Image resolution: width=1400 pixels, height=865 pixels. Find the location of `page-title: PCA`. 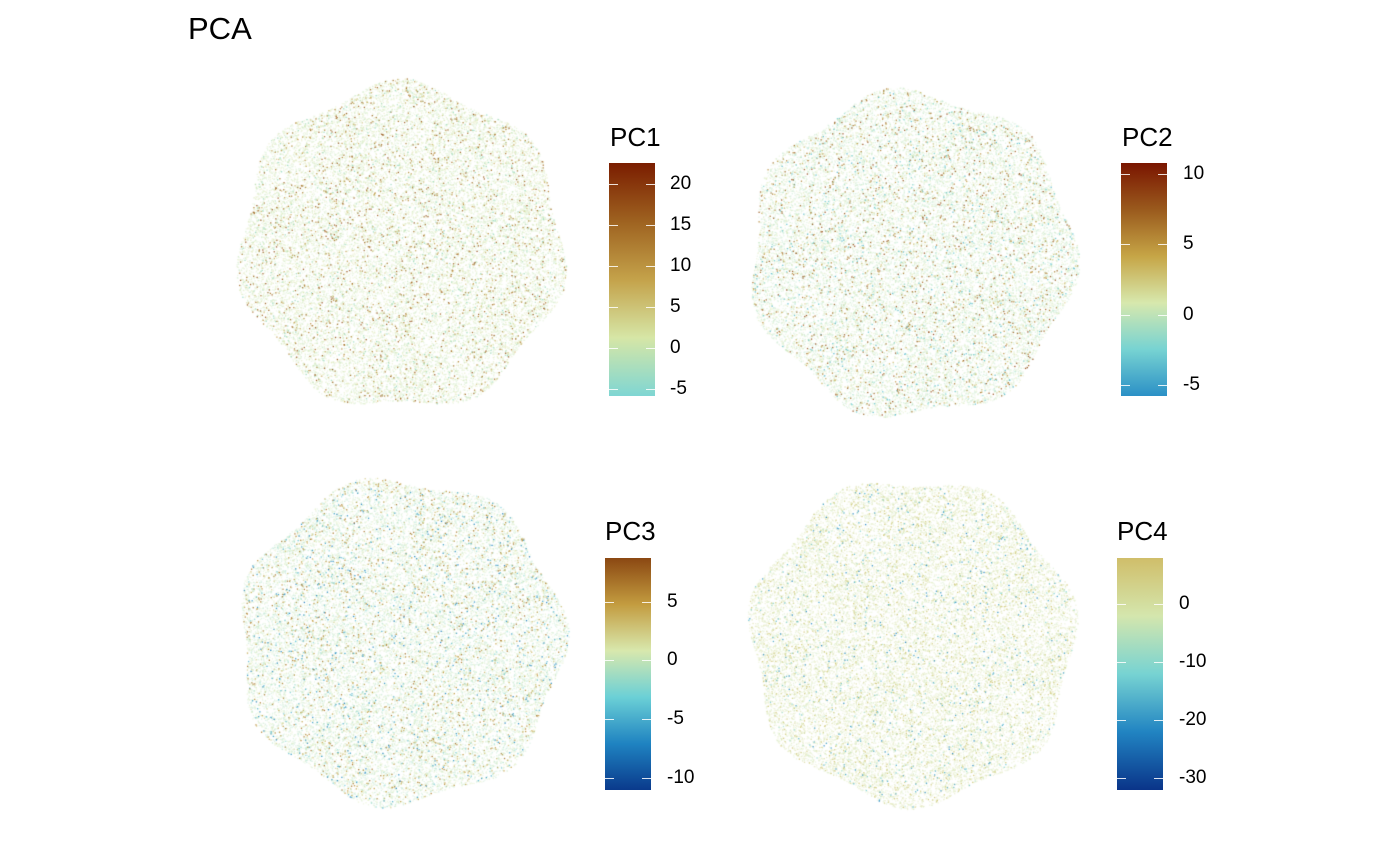

page-title: PCA is located at coordinates (220, 28).